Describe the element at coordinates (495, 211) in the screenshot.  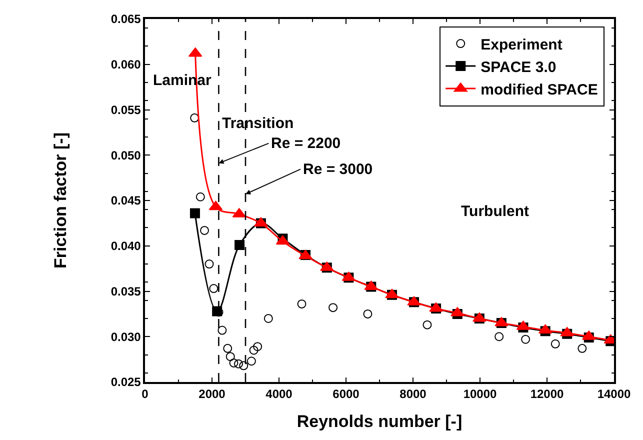
I see `annotation: Turbulent` at that location.